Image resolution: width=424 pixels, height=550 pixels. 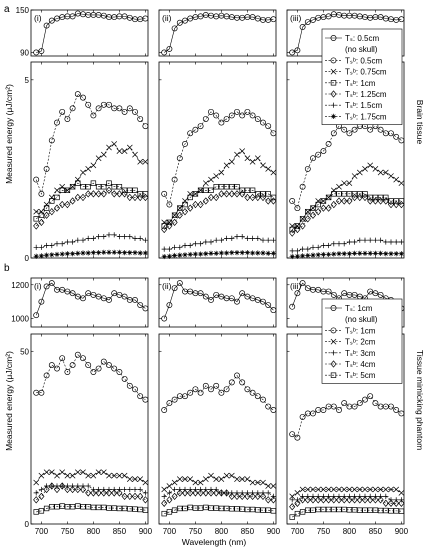 I want to click on x-tick-label: 850, so click(x=376, y=531).